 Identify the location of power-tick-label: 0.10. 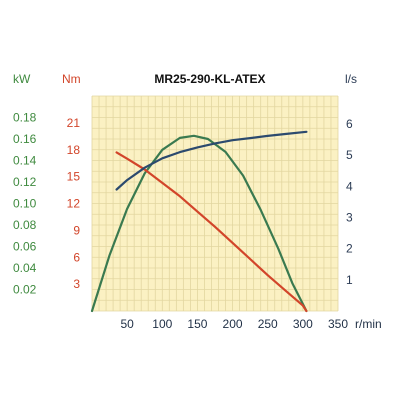
(25, 204).